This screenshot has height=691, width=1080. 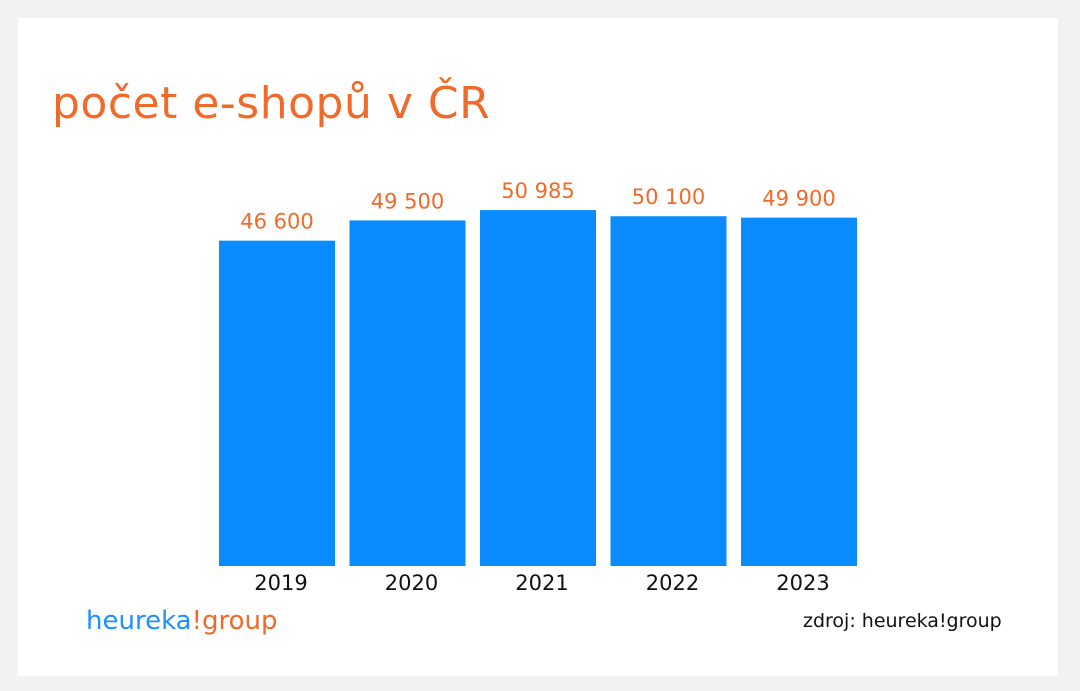 What do you see at coordinates (271, 103) in the screenshot?
I see `chart-title: počet e-shopů v ČR` at bounding box center [271, 103].